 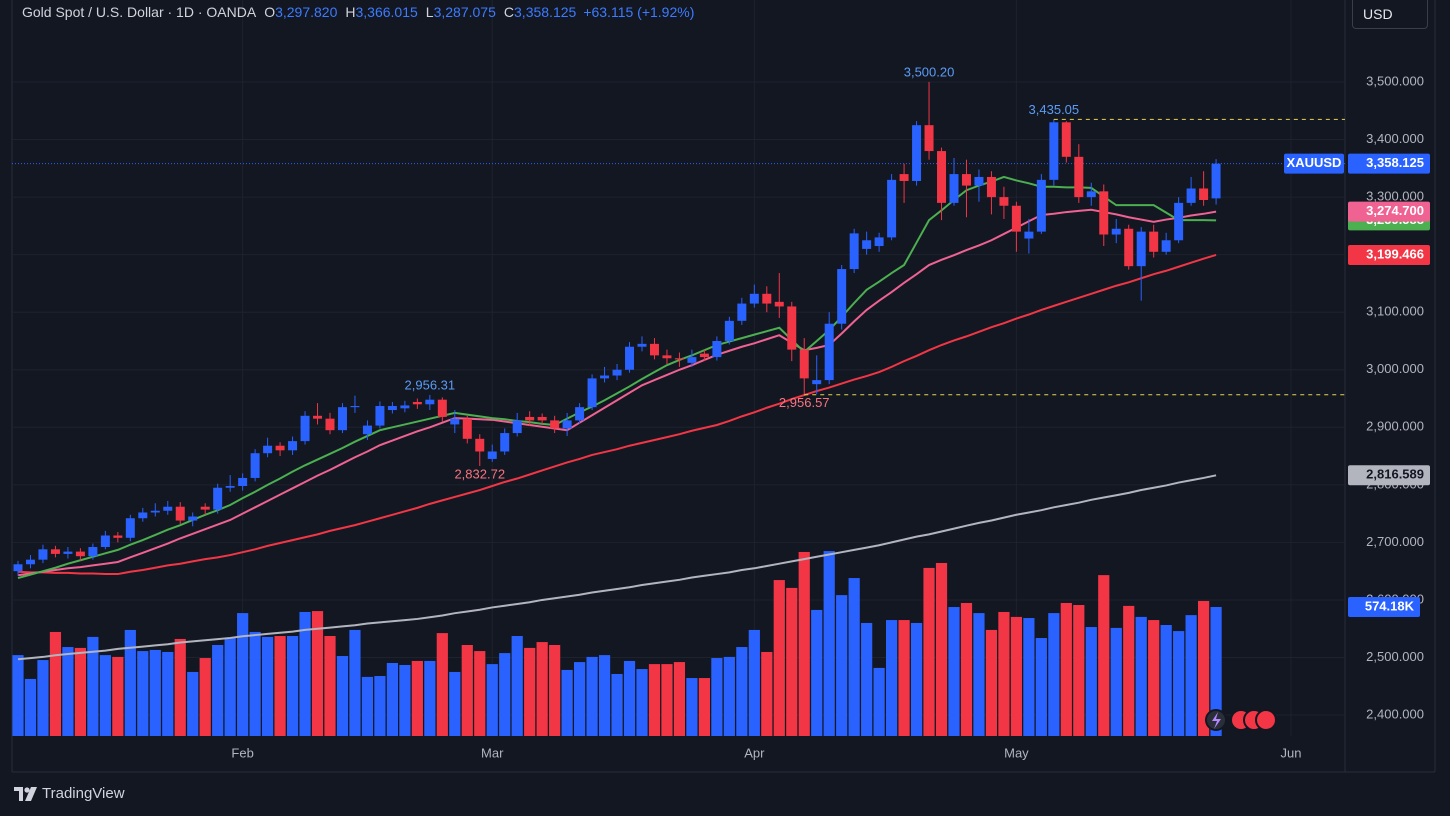 I want to click on ohlc-key: H, so click(x=350, y=12).